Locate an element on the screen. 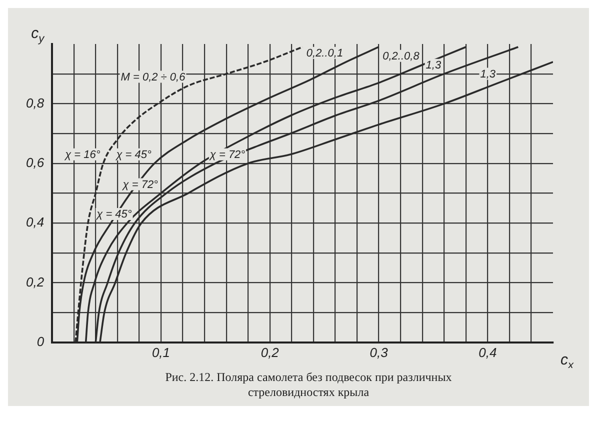  x-tick-label: 0,4 is located at coordinates (487, 352).